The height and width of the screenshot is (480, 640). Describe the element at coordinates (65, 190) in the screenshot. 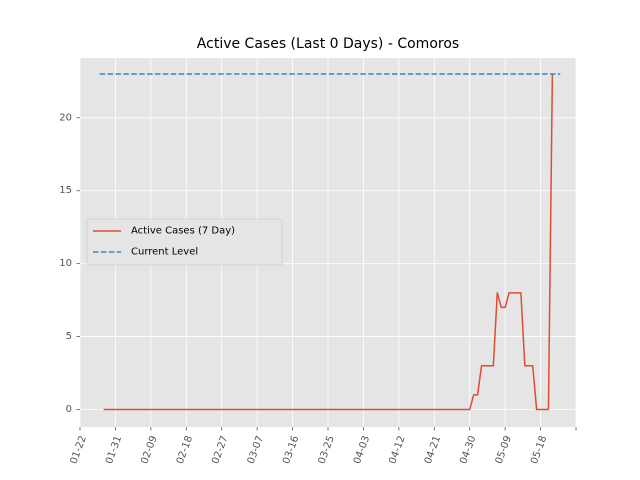

I see `y-tick-label: 15` at that location.